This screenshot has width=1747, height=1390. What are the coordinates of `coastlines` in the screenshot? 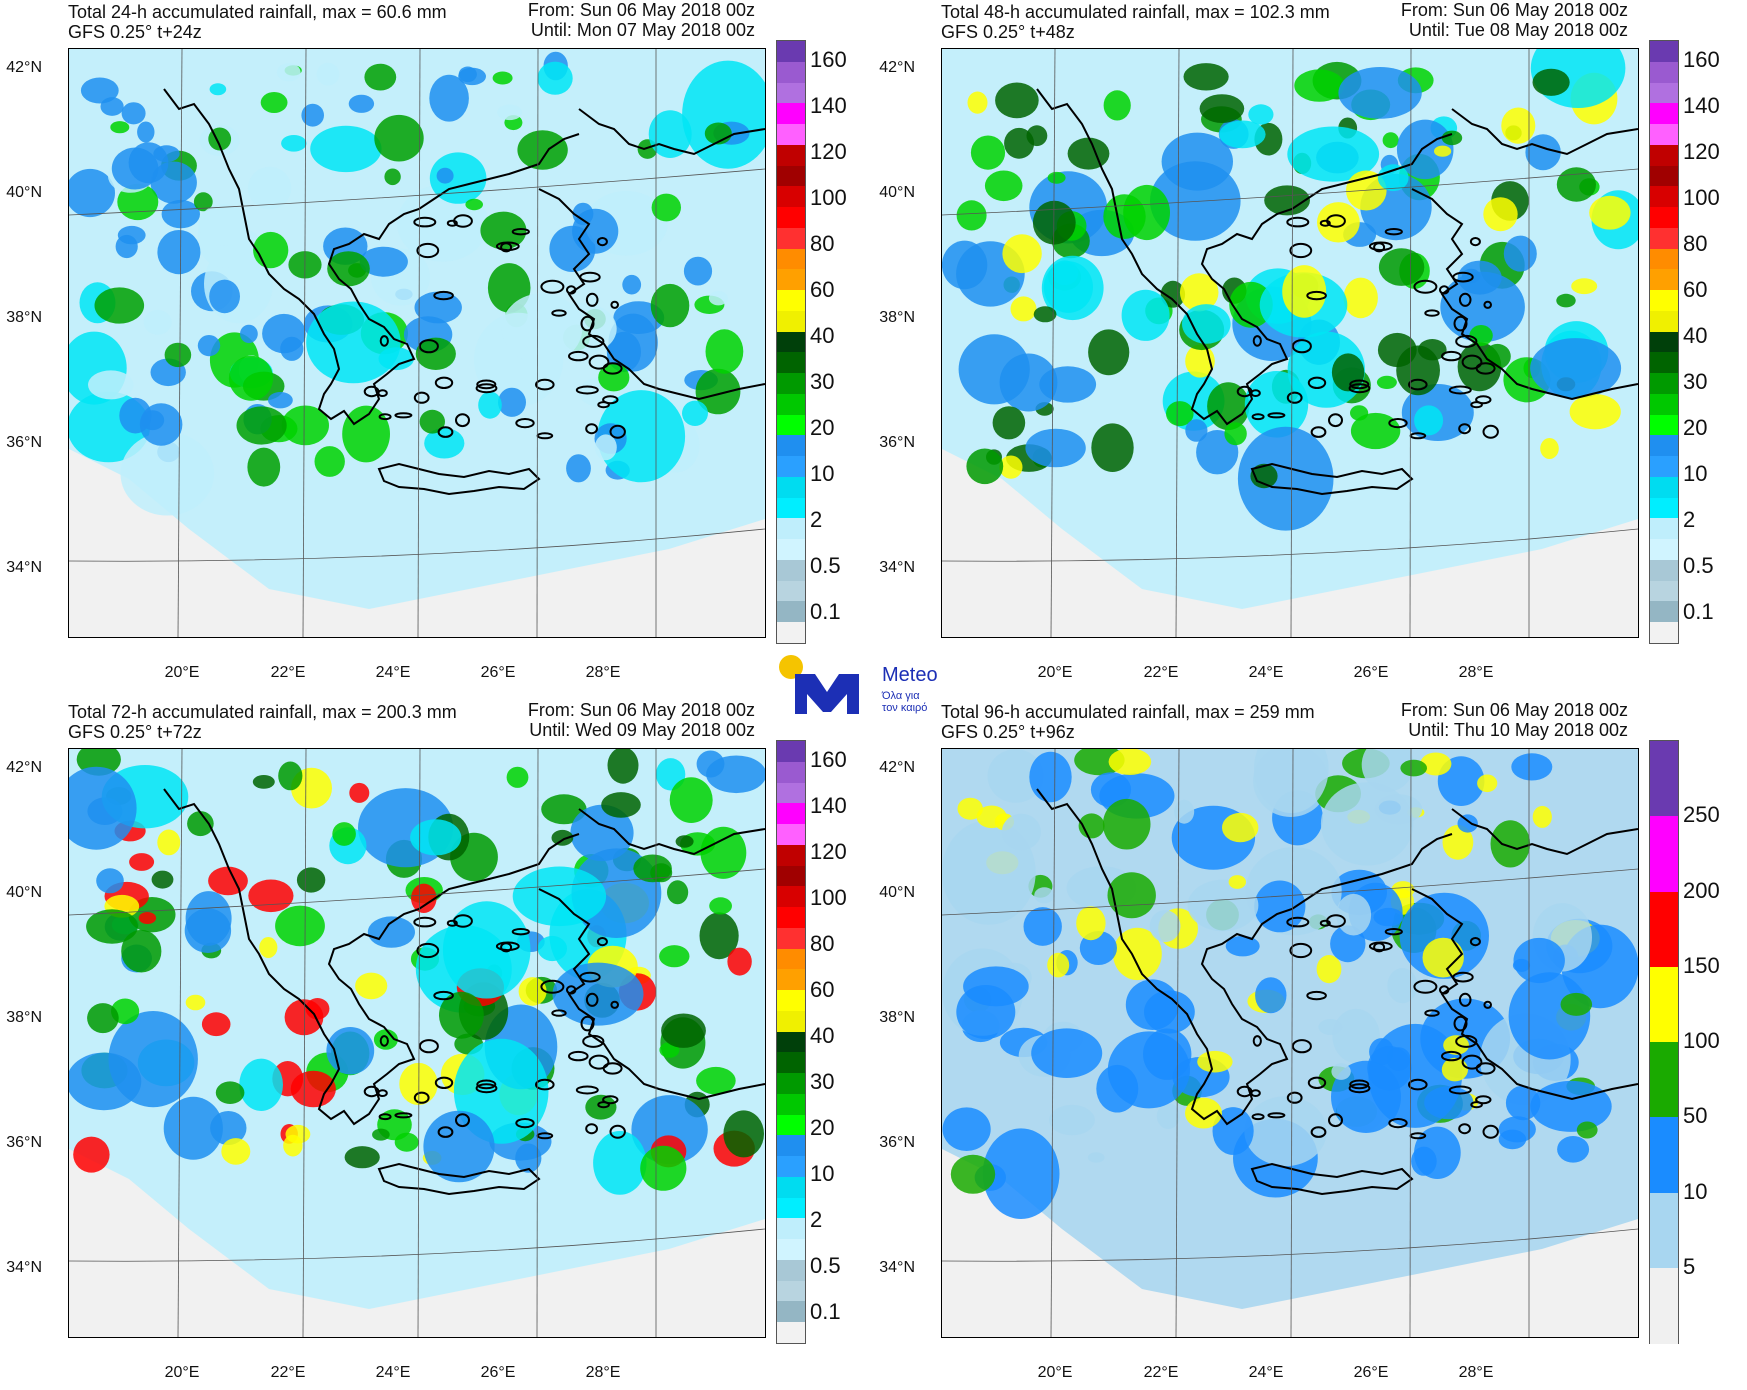 It's located at (464, 992).